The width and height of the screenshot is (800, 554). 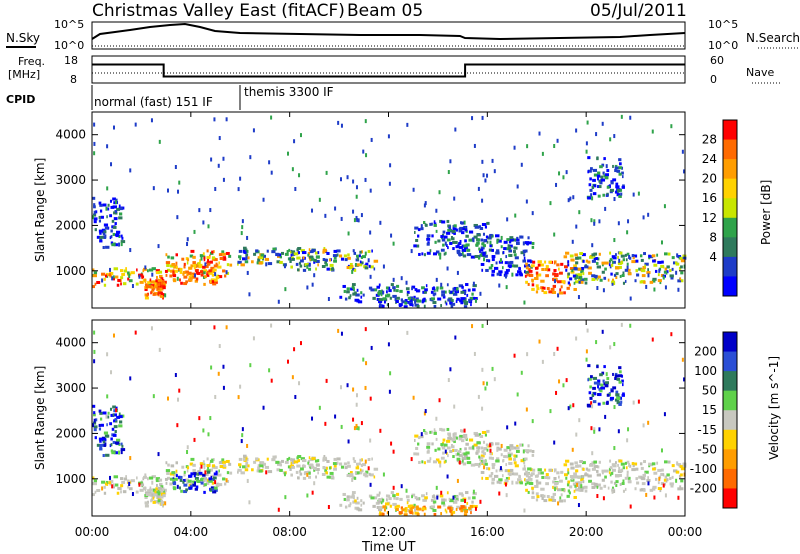 What do you see at coordinates (730, 227) in the screenshot?
I see `colorbar-swatch` at bounding box center [730, 227].